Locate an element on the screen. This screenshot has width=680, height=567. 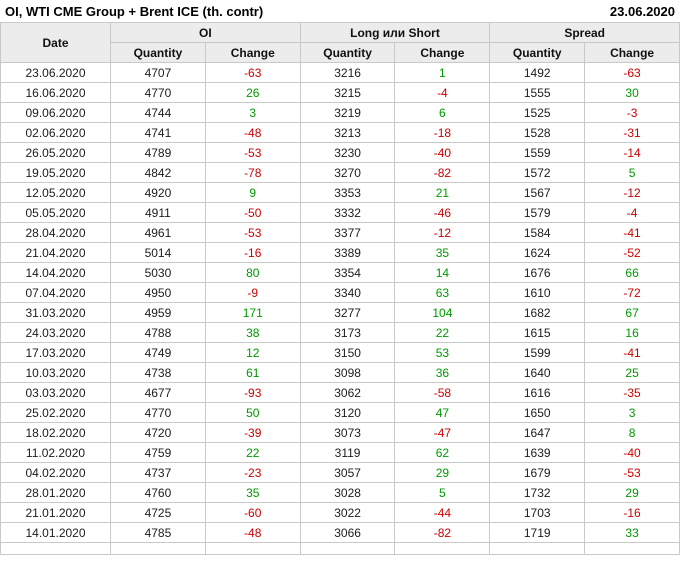
oi-quantity-cell: 4720 is located at coordinates (158, 432).